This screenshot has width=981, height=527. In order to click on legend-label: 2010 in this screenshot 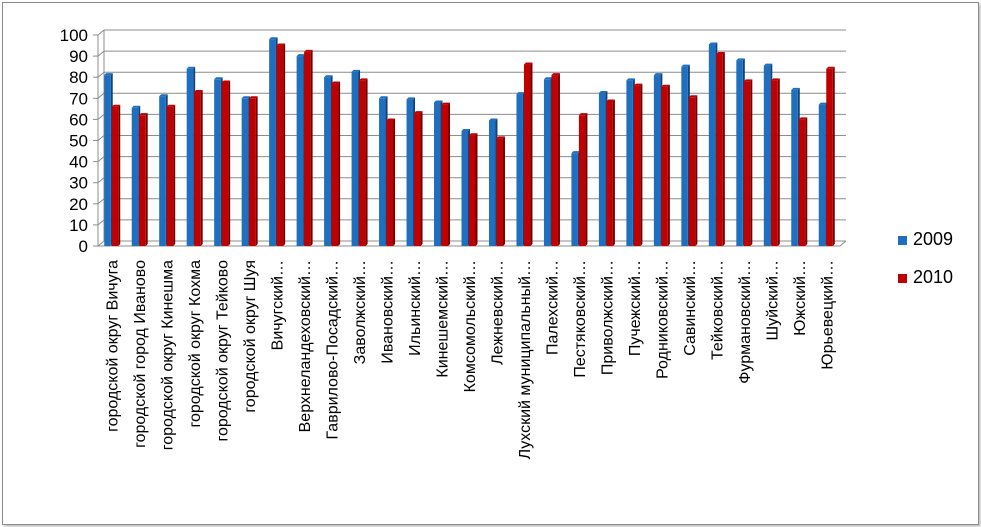, I will do `click(933, 277)`.